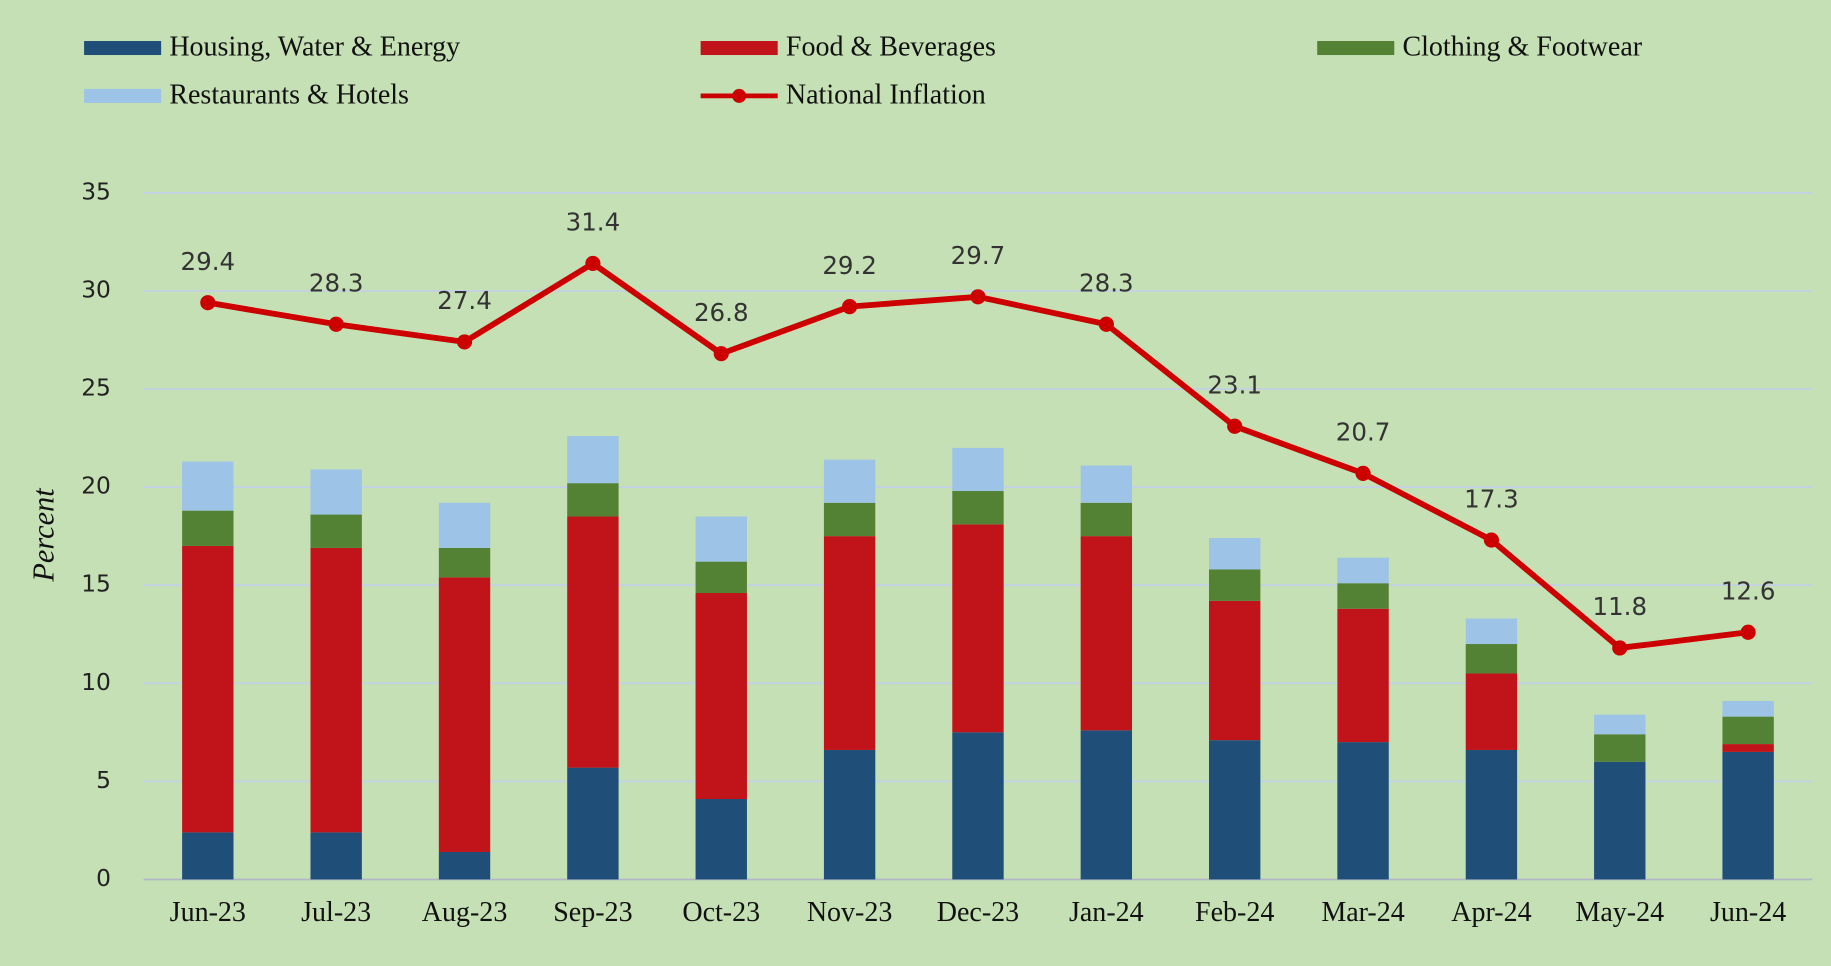  Describe the element at coordinates (96, 191) in the screenshot. I see `y-tick-label: 35` at that location.